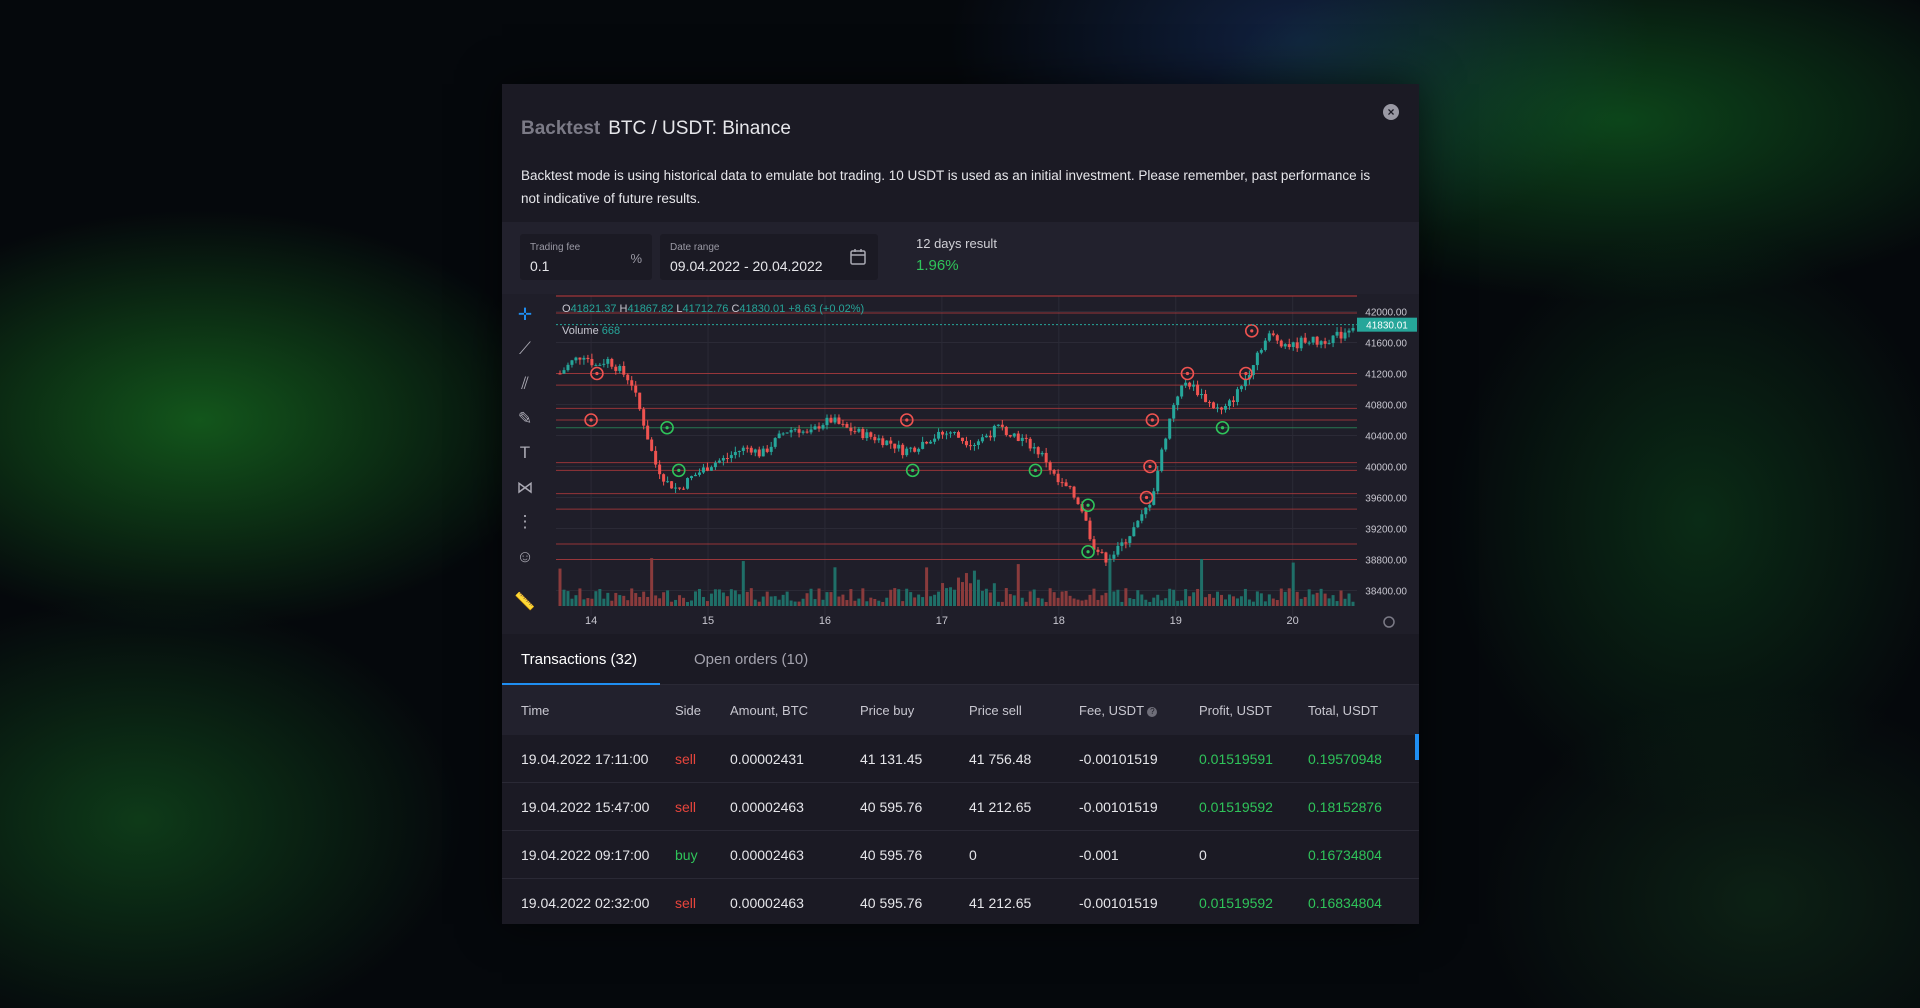  I want to click on trading-fee-input: 0.1, so click(540, 266).